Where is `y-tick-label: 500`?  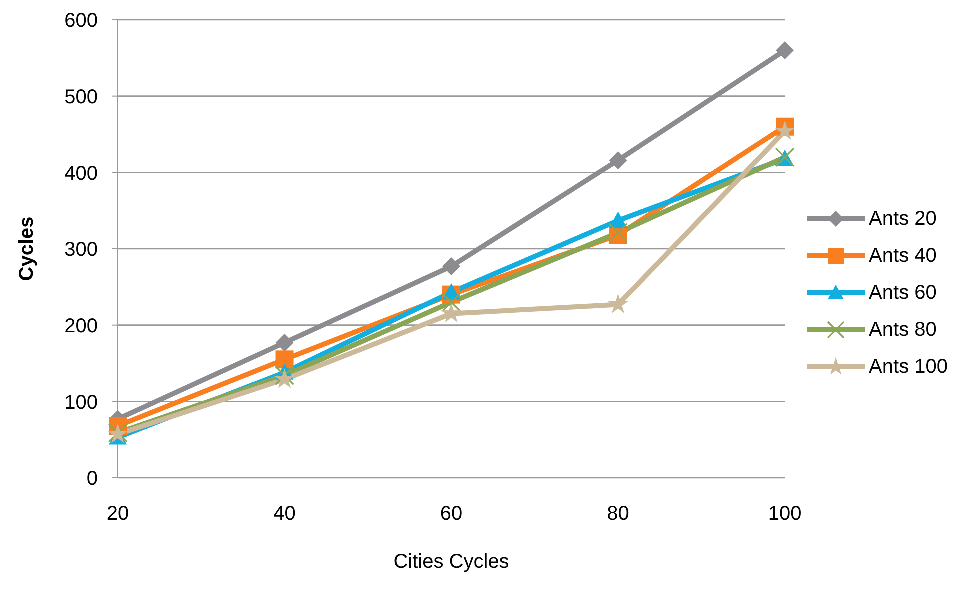 y-tick-label: 500 is located at coordinates (81, 97).